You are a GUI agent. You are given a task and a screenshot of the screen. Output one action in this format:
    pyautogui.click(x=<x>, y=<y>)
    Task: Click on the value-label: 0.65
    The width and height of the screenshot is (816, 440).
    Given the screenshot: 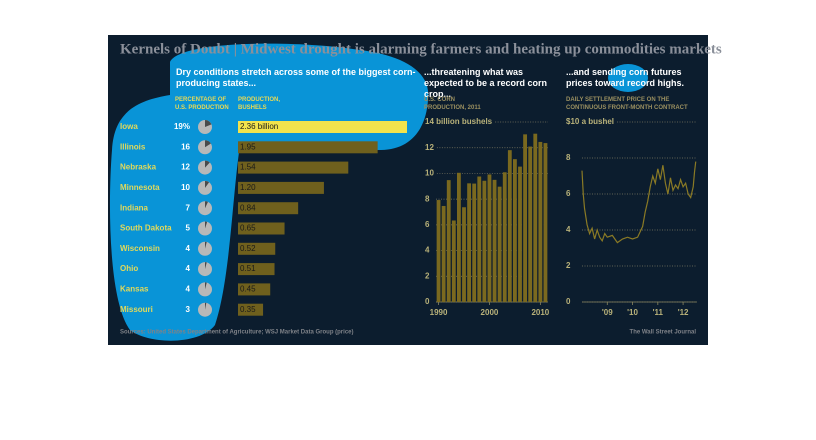 What is the action you would take?
    pyautogui.click(x=248, y=228)
    